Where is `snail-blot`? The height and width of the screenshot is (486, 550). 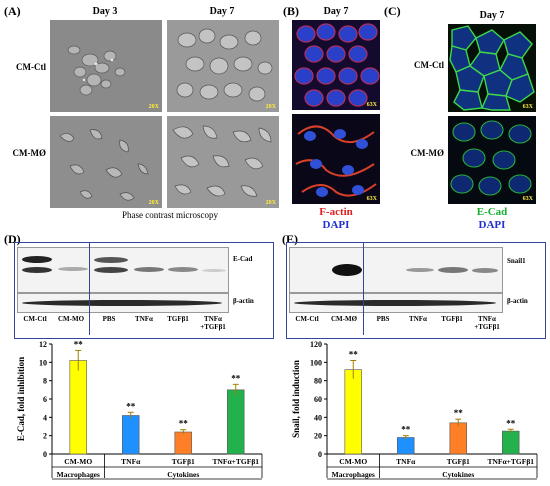
snail-blot is located at coordinates (396, 270).